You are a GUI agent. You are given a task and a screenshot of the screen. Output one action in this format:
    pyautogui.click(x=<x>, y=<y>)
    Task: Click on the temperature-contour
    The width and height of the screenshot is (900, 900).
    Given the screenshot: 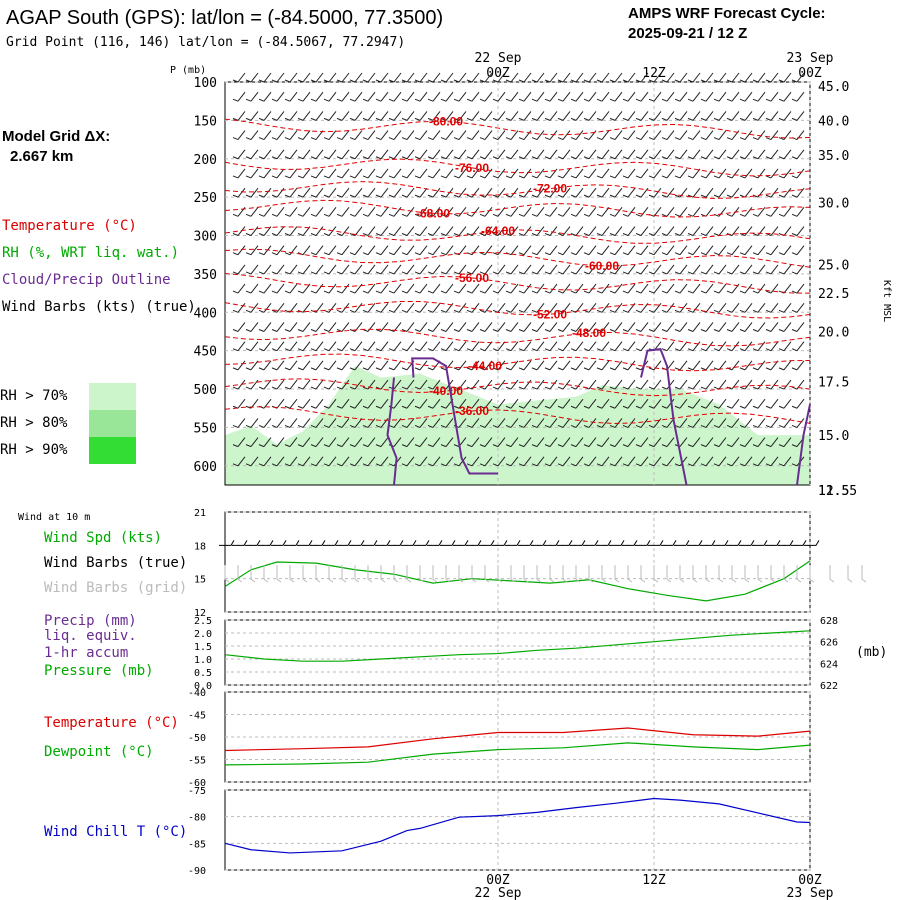 What is the action you would take?
    pyautogui.click(x=517, y=362)
    